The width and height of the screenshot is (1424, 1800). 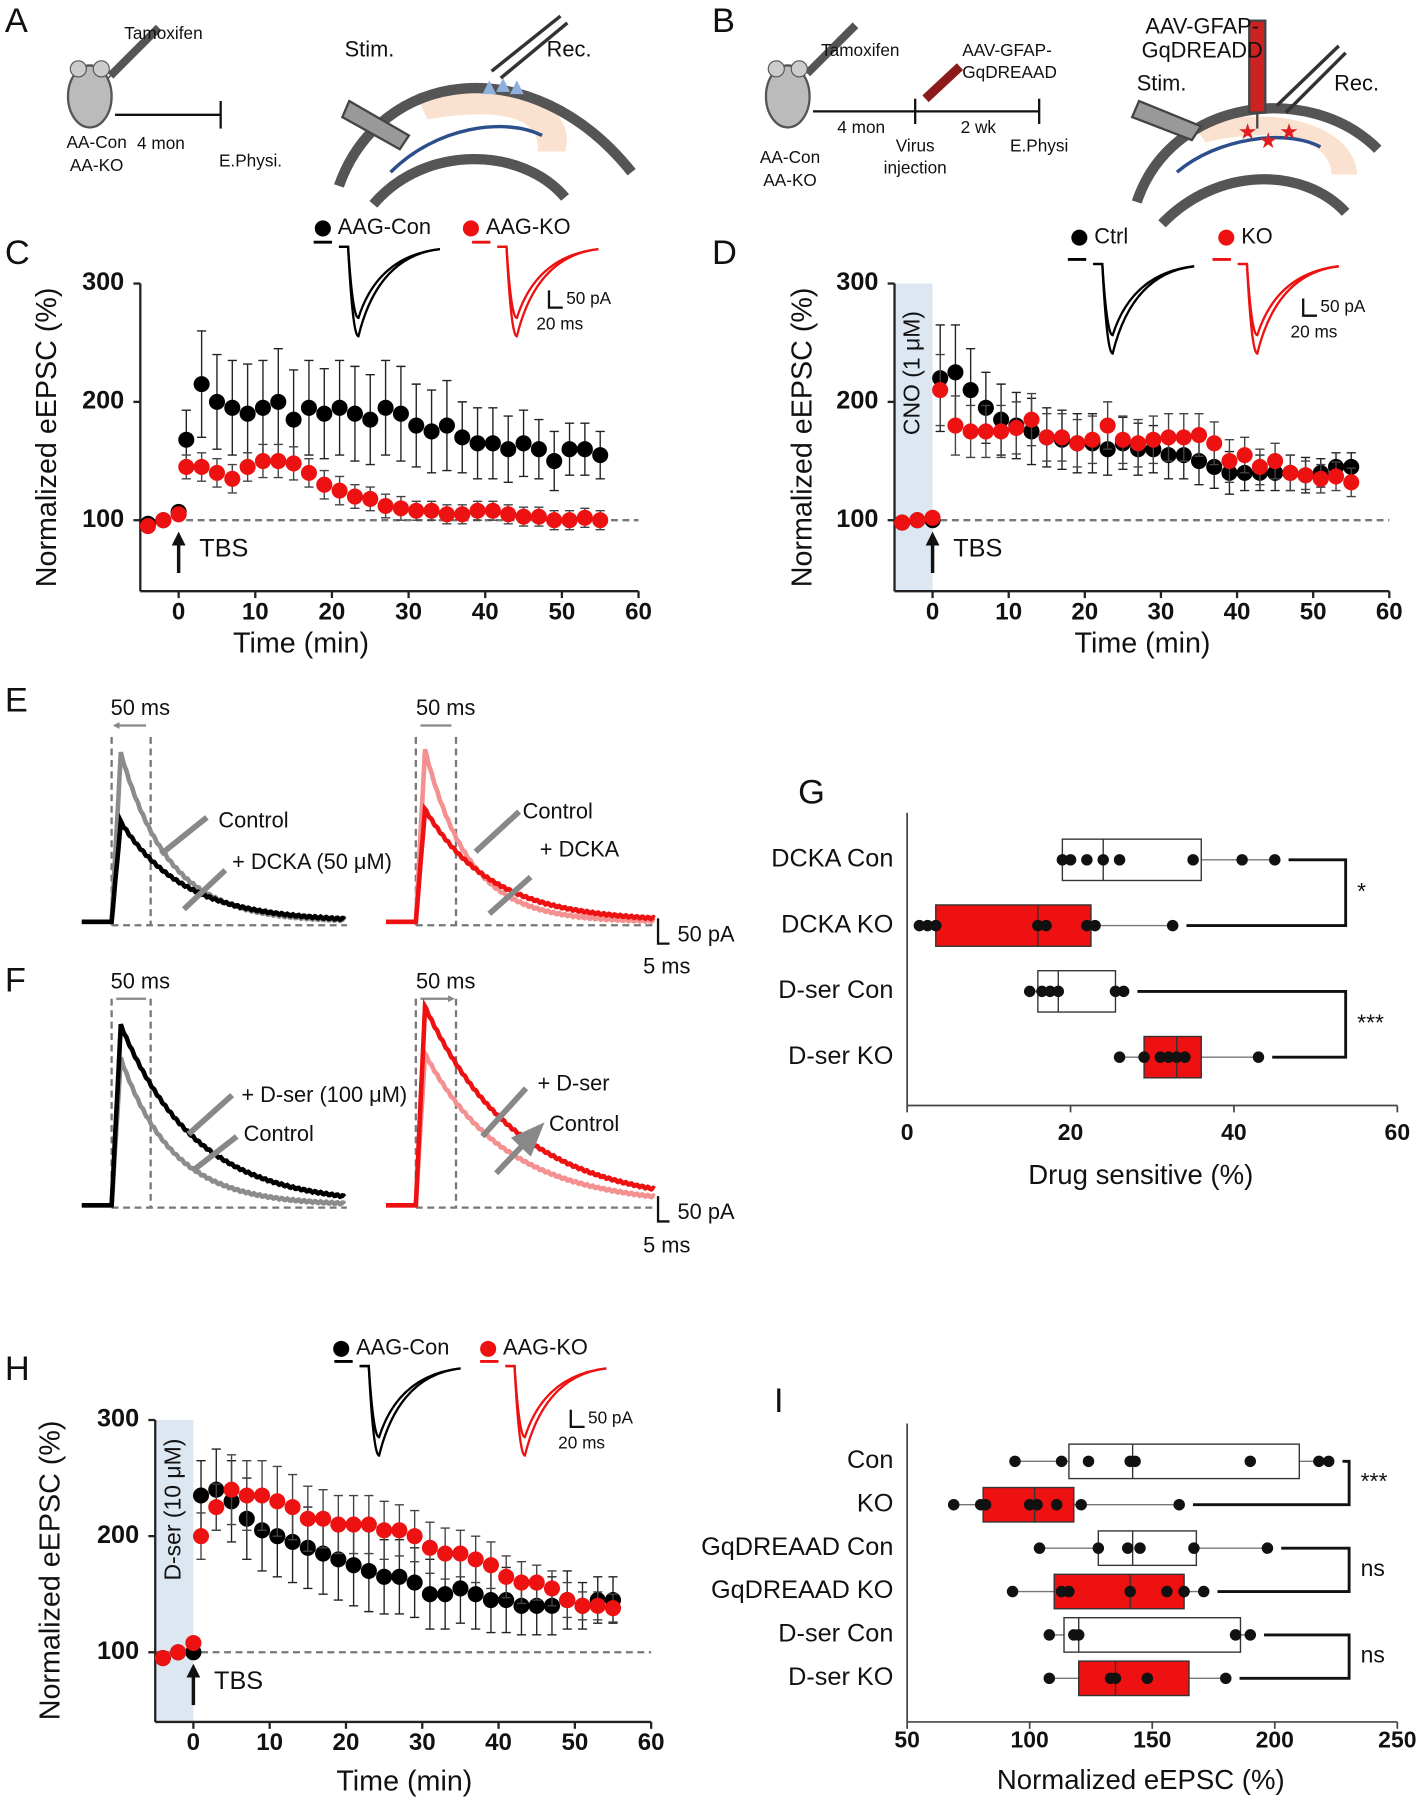 I want to click on y-tick-label: 200, so click(x=103, y=401).